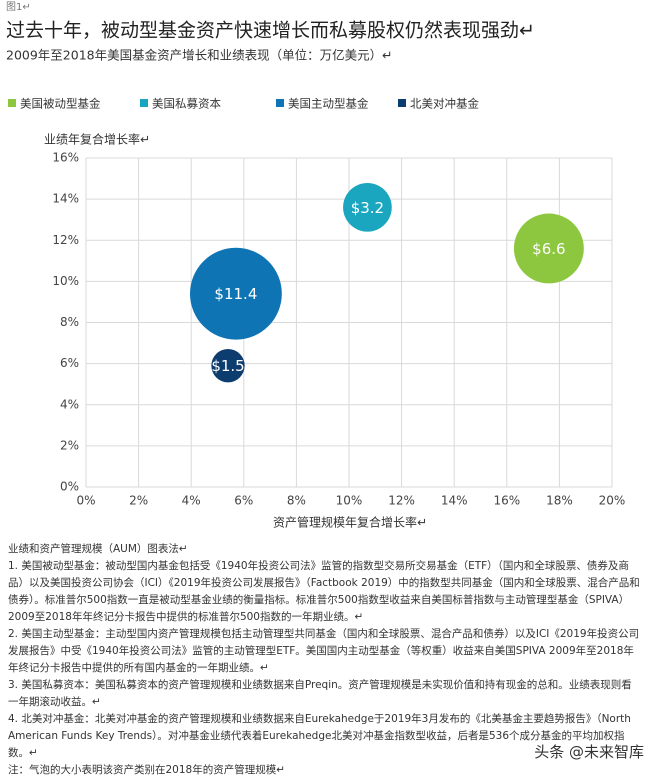 This screenshot has width=658, height=779. What do you see at coordinates (85, 501) in the screenshot?
I see `x-tick-label: 0%` at bounding box center [85, 501].